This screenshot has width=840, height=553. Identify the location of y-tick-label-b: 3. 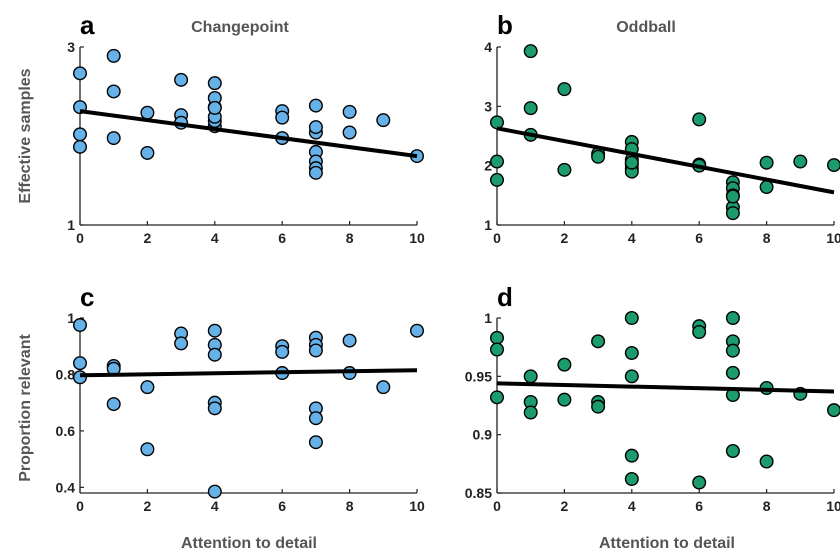
(488, 106).